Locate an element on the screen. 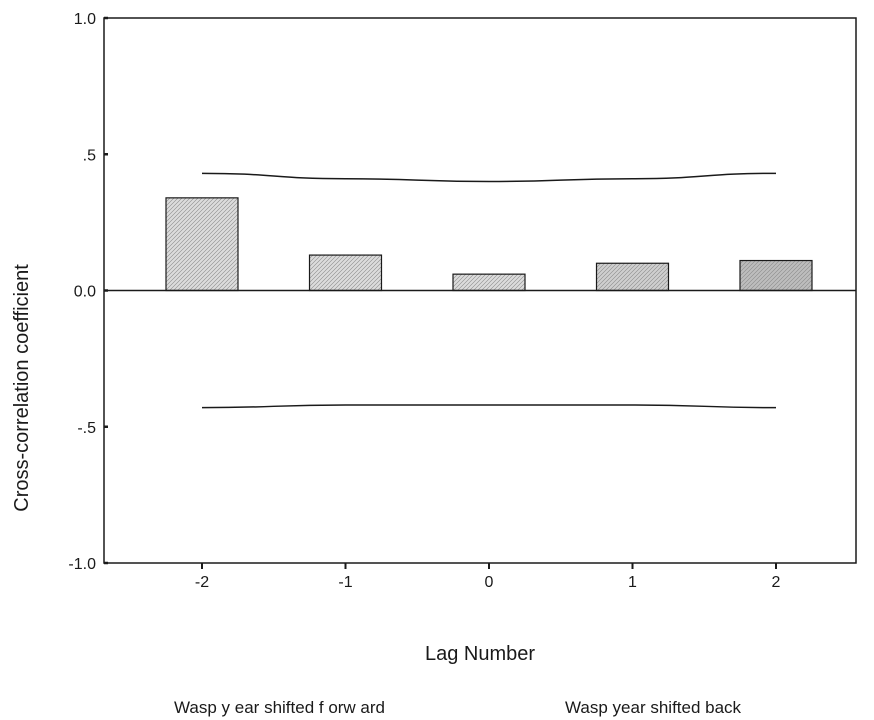  x-axis-title: Lag Number is located at coordinates (480, 654).